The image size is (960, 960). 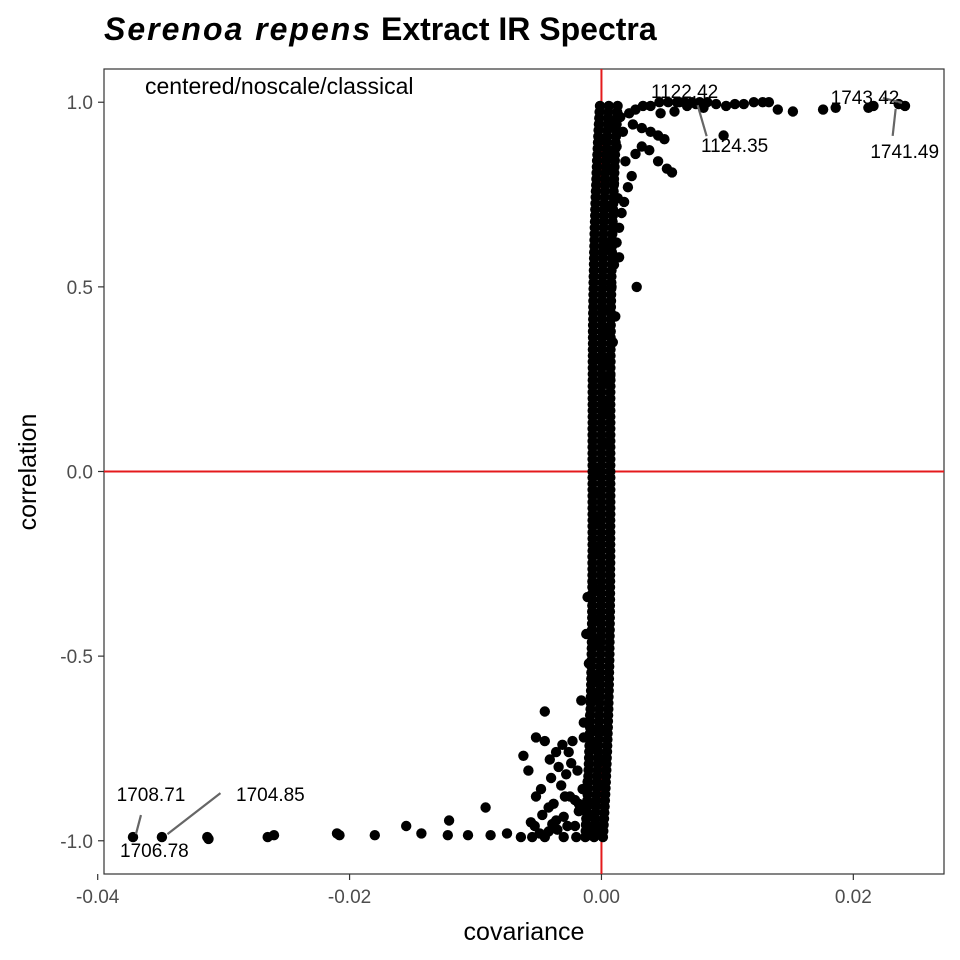 I want to click on x-axis: -0.04 -0.02 0.00 0.02, so click(x=474, y=891).